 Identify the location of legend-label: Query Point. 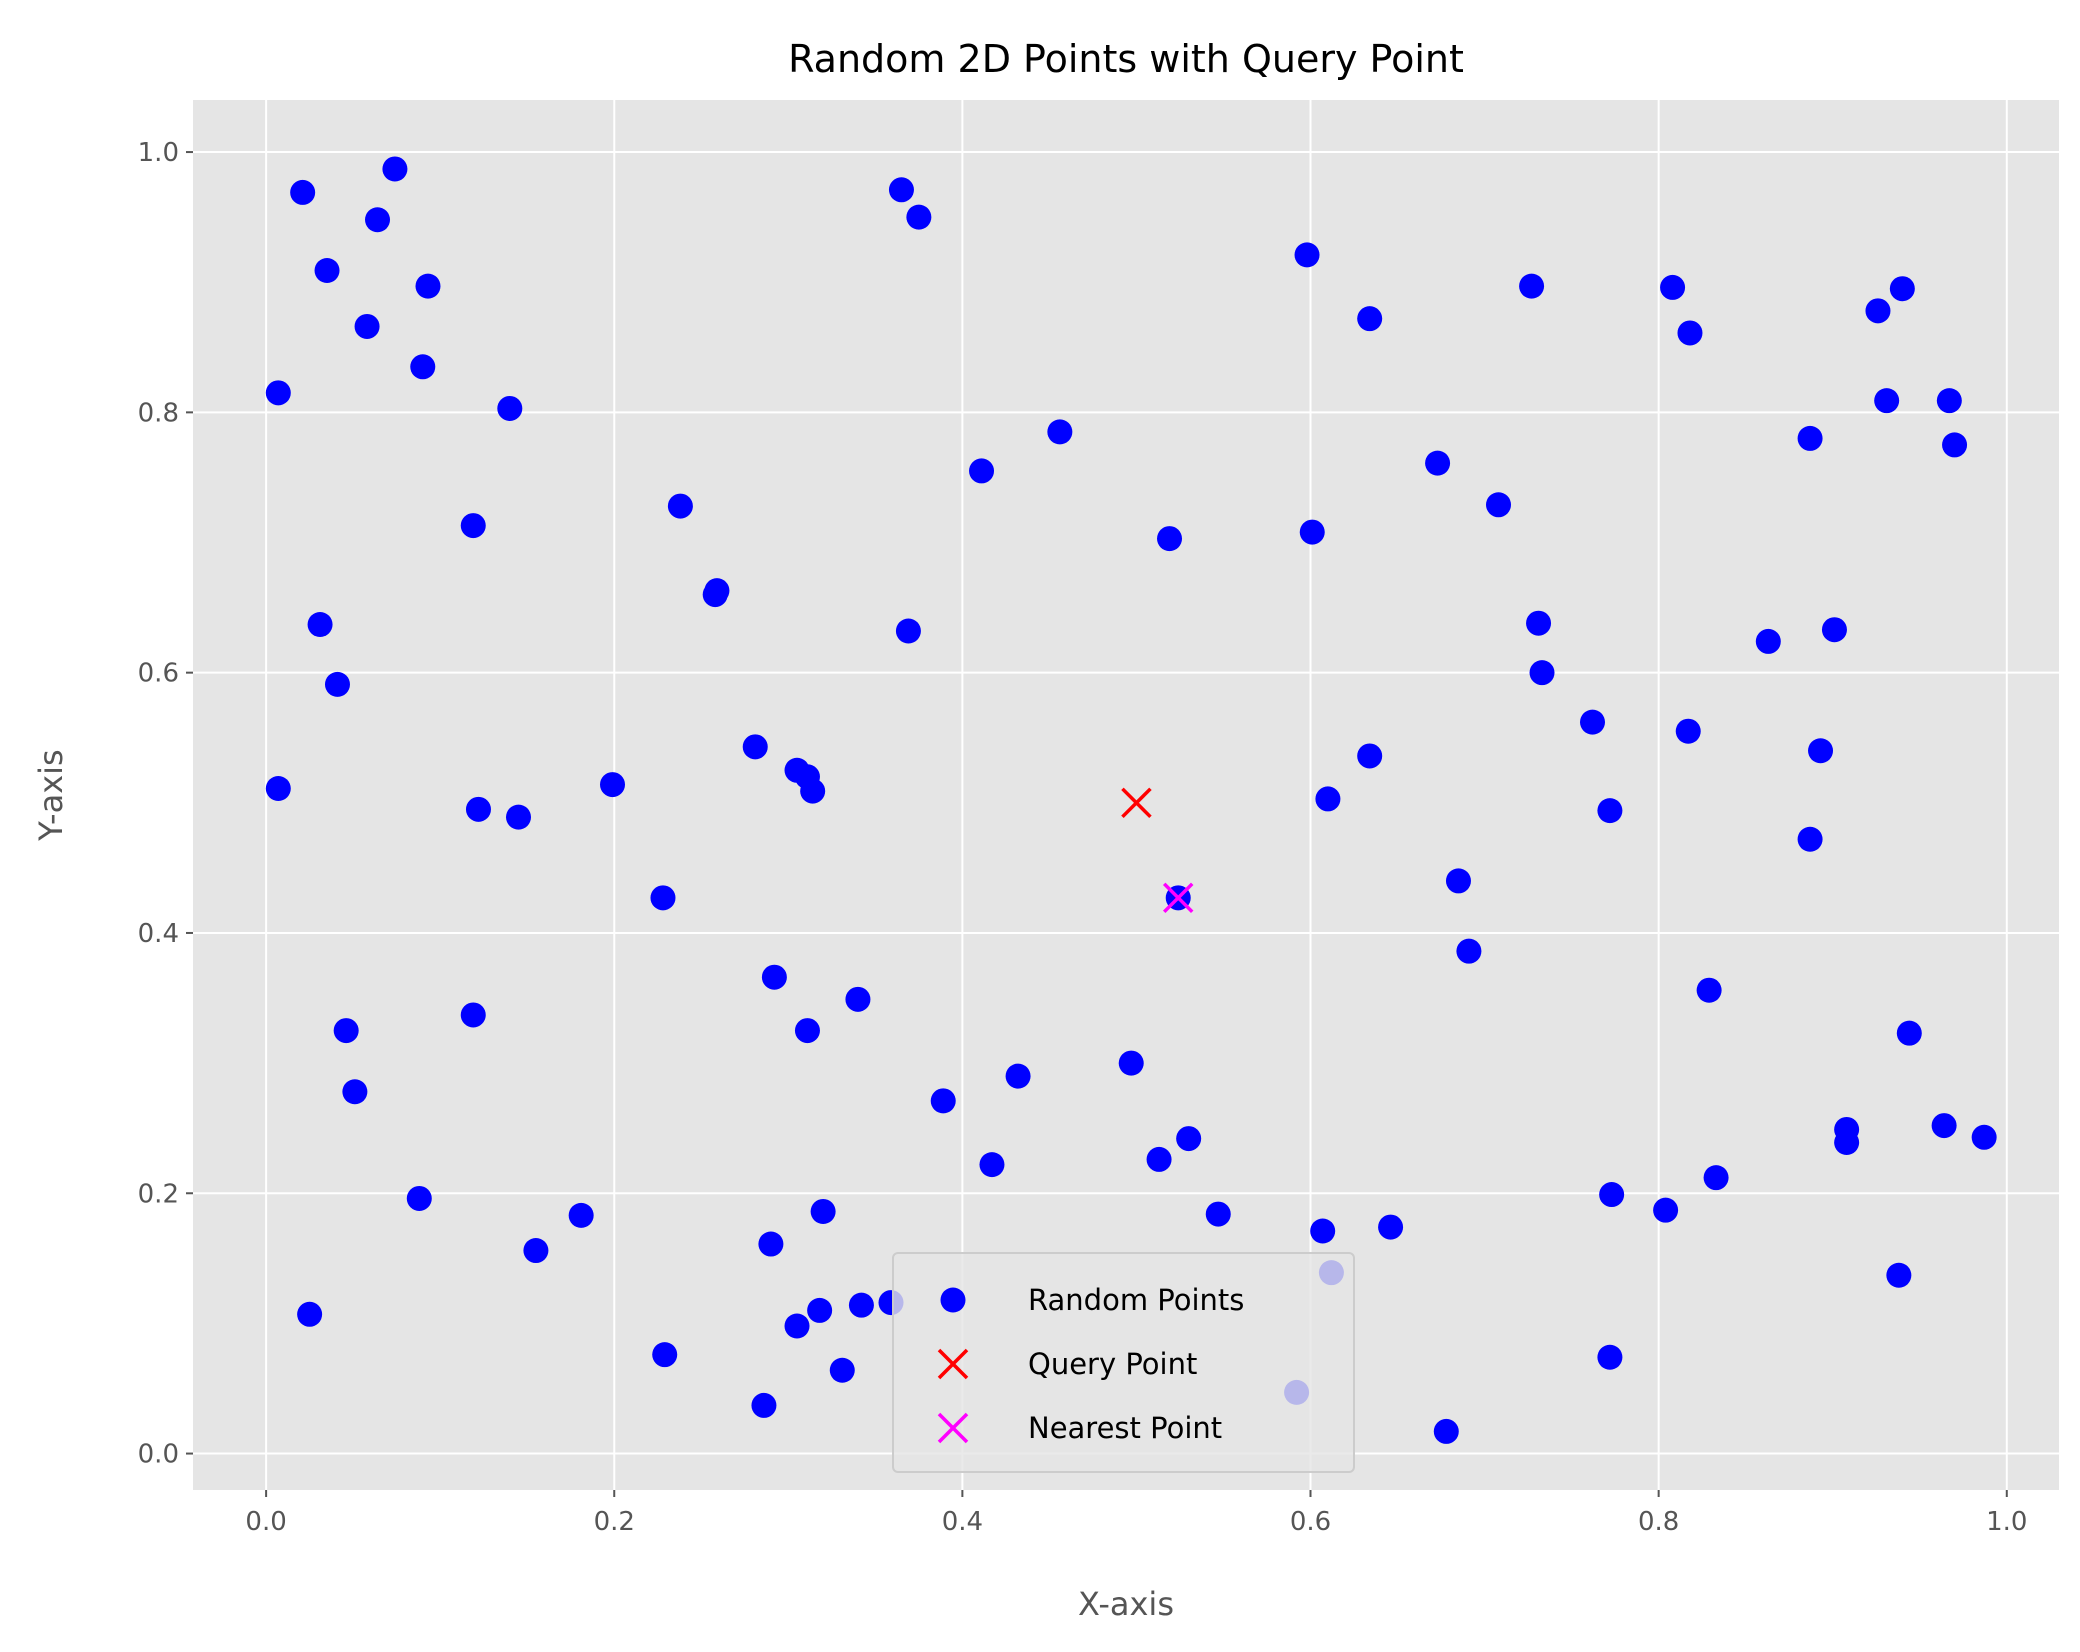
(1112, 1364).